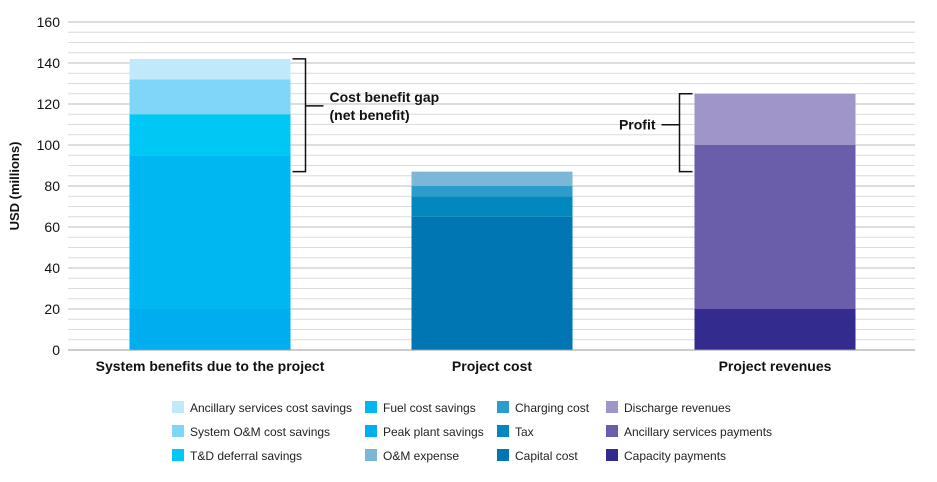 This screenshot has height=482, width=937. What do you see at coordinates (552, 408) in the screenshot?
I see `legend-label: Charging cost` at bounding box center [552, 408].